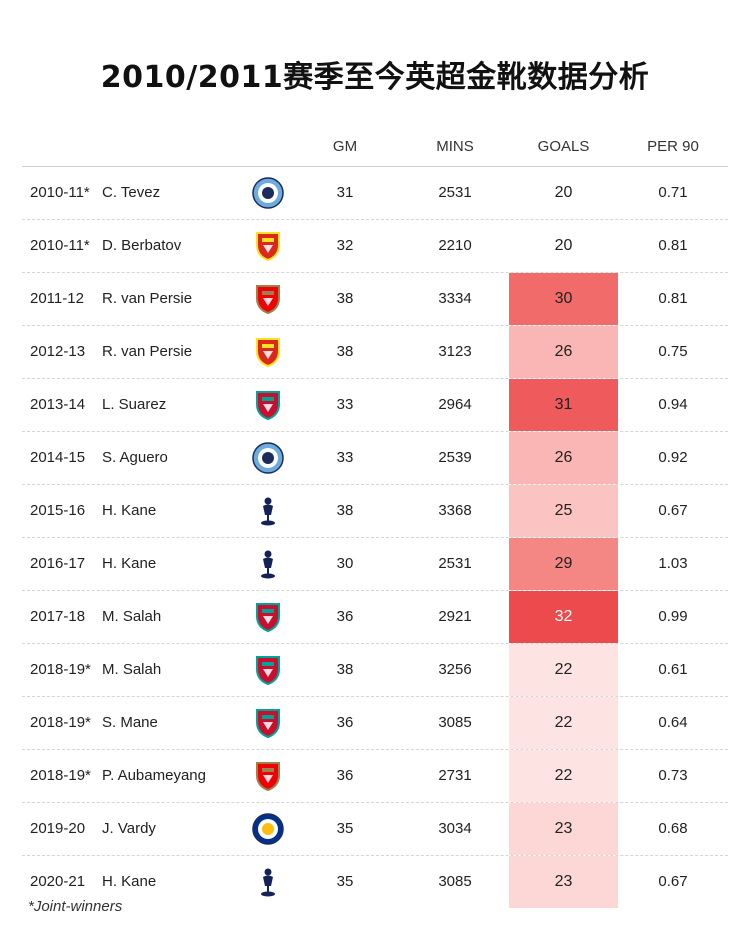 This screenshot has height=945, width=750. I want to click on minutes-cell: 3334, so click(455, 298).